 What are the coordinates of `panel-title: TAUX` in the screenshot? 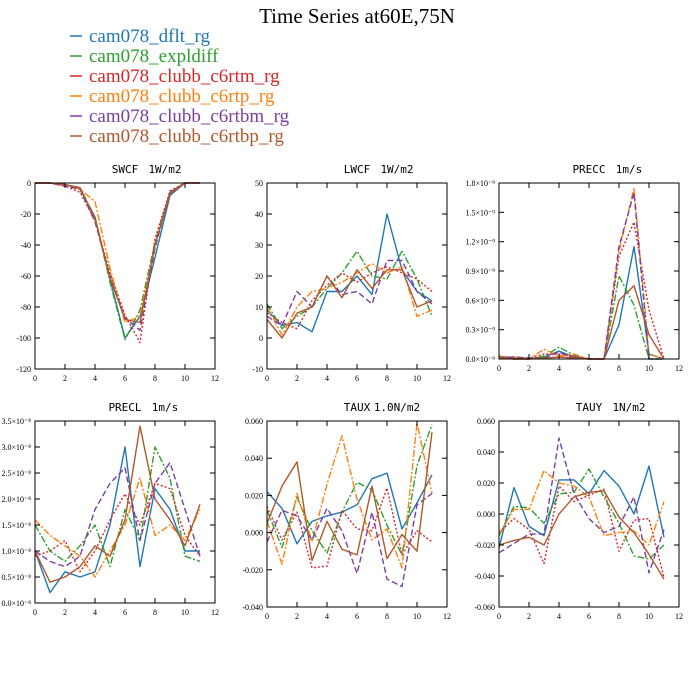 It's located at (357, 407).